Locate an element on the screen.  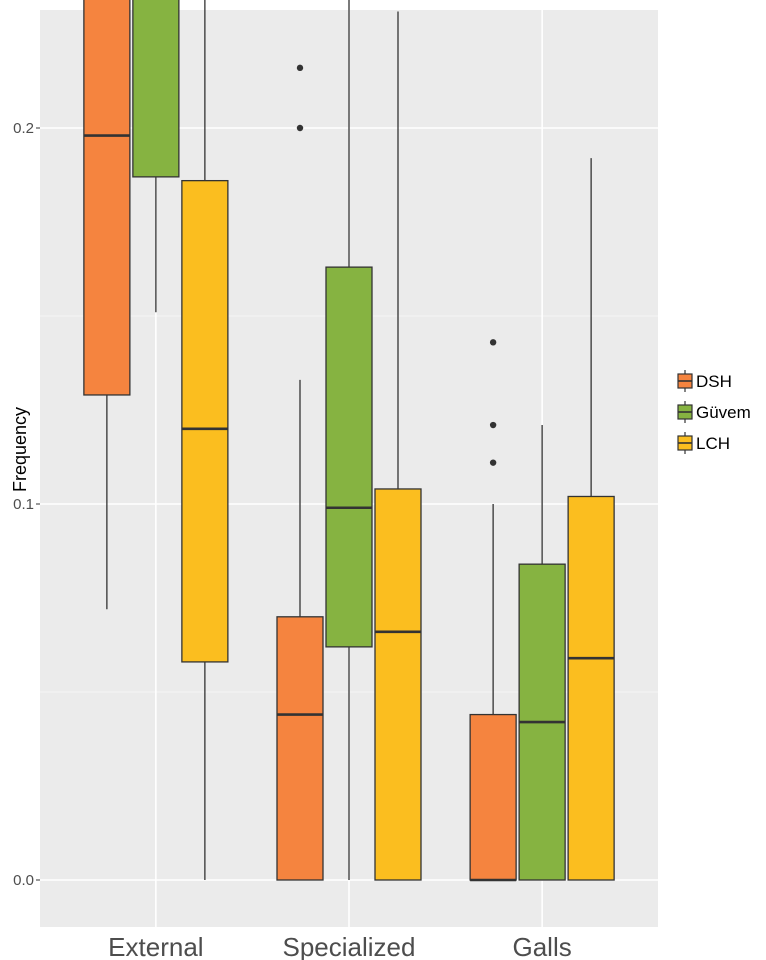
y-axis-title: Frequency is located at coordinates (20, 449).